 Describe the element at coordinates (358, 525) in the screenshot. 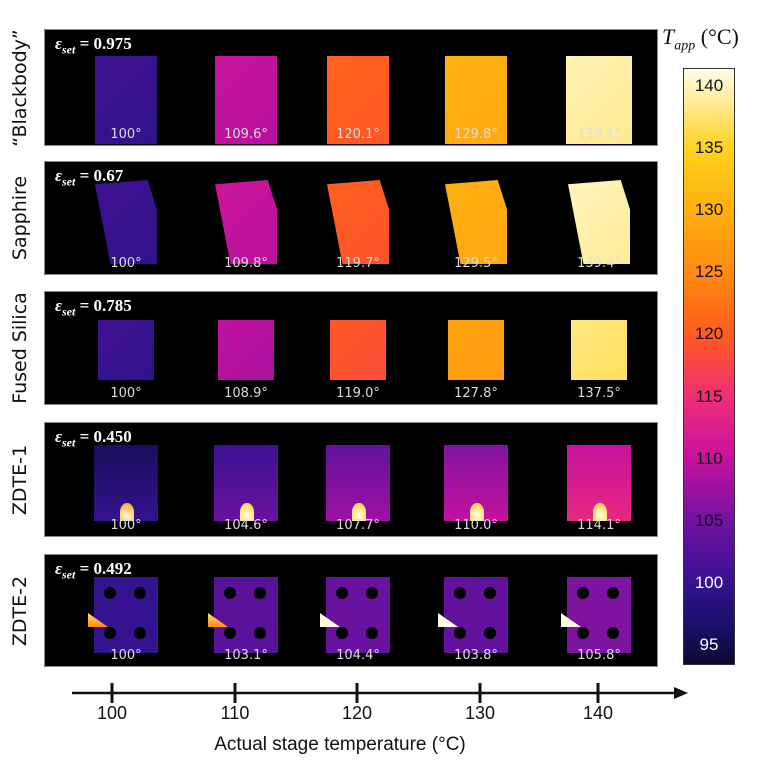

I see `apparent-temperature-reading: 107.7°` at that location.